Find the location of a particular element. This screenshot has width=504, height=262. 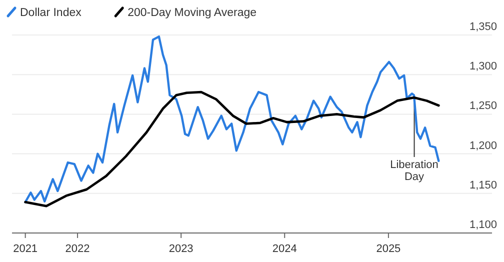

x-tick-label: 2024 is located at coordinates (284, 249).